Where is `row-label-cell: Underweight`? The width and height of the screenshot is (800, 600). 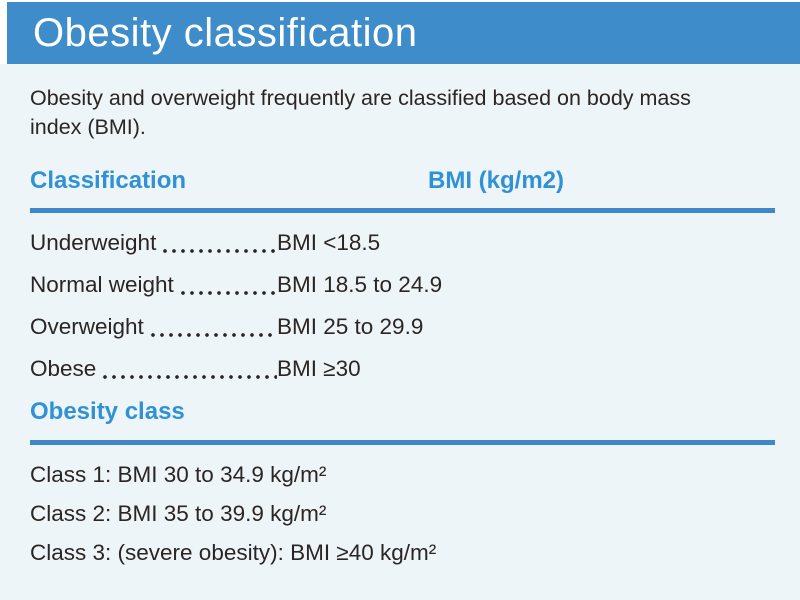
row-label-cell: Underweight is located at coordinates (153, 243).